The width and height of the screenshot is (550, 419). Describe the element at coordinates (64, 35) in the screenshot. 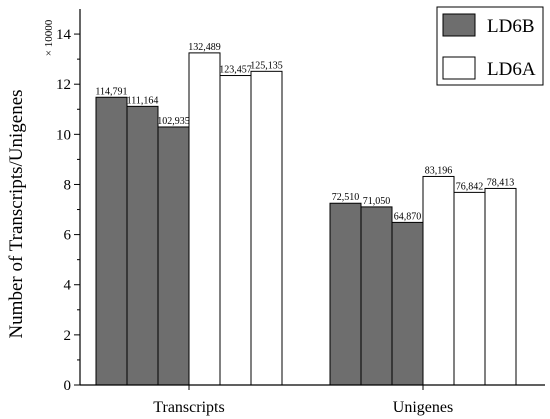

I see `y-tick-label-14: 14` at that location.